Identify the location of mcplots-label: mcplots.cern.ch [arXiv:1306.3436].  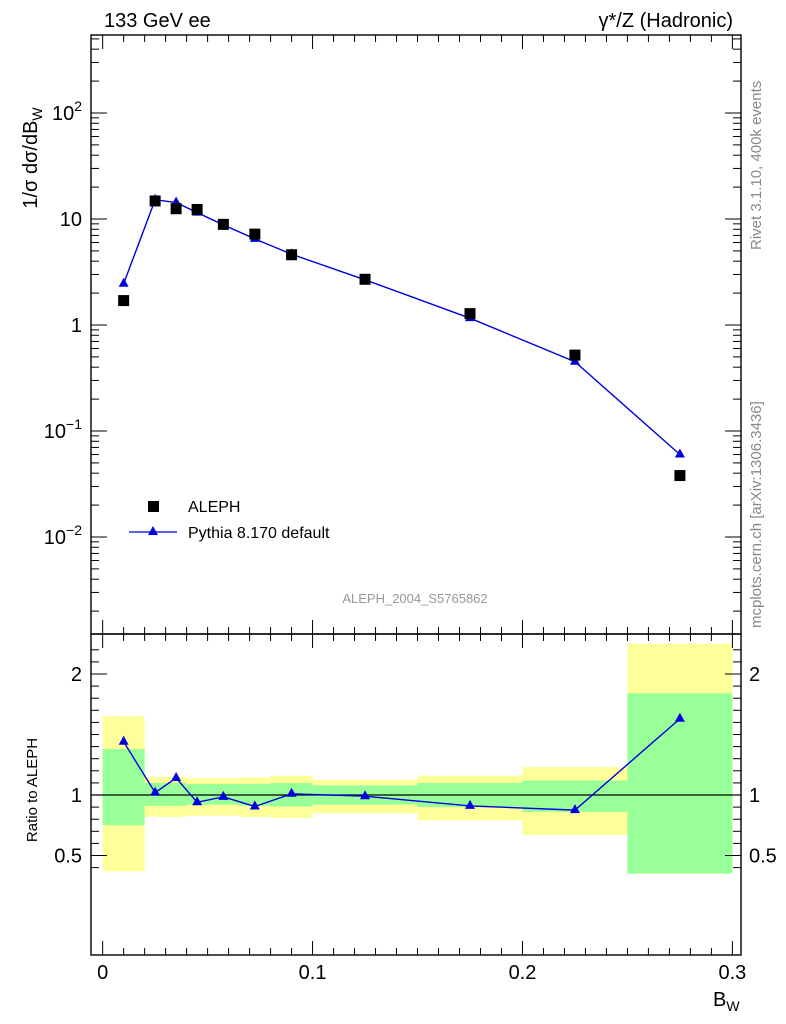
(756, 514).